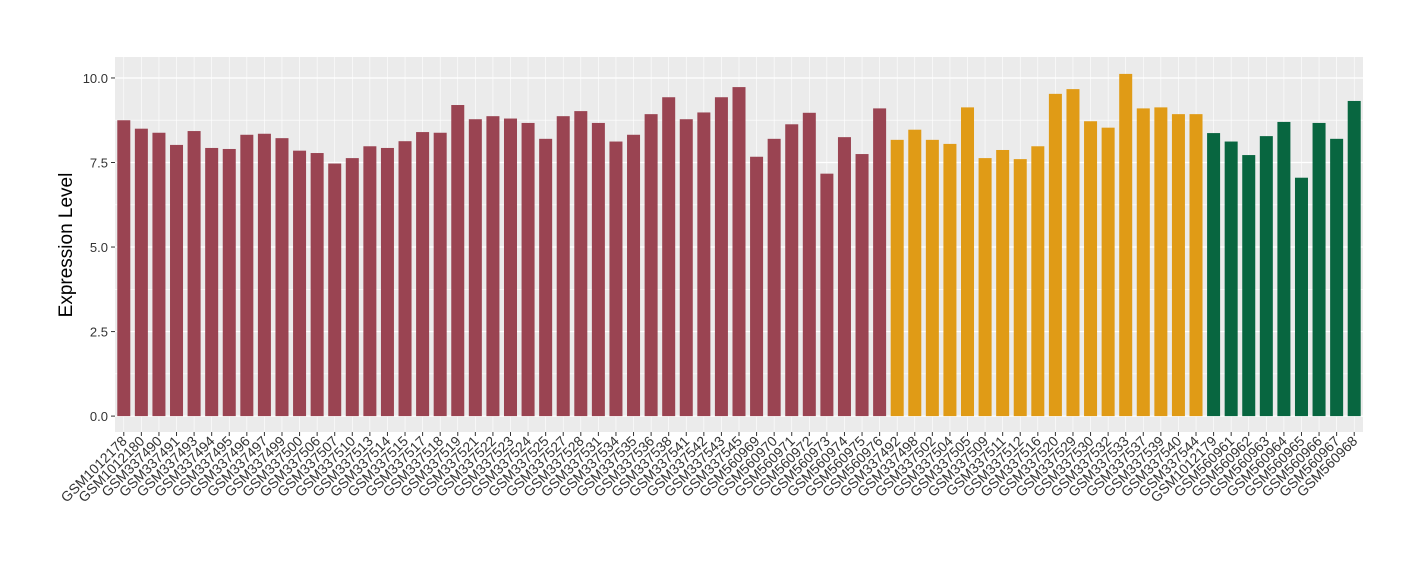 This screenshot has height=580, width=1420. What do you see at coordinates (99, 416) in the screenshot?
I see `y-tick-label: 0.0` at bounding box center [99, 416].